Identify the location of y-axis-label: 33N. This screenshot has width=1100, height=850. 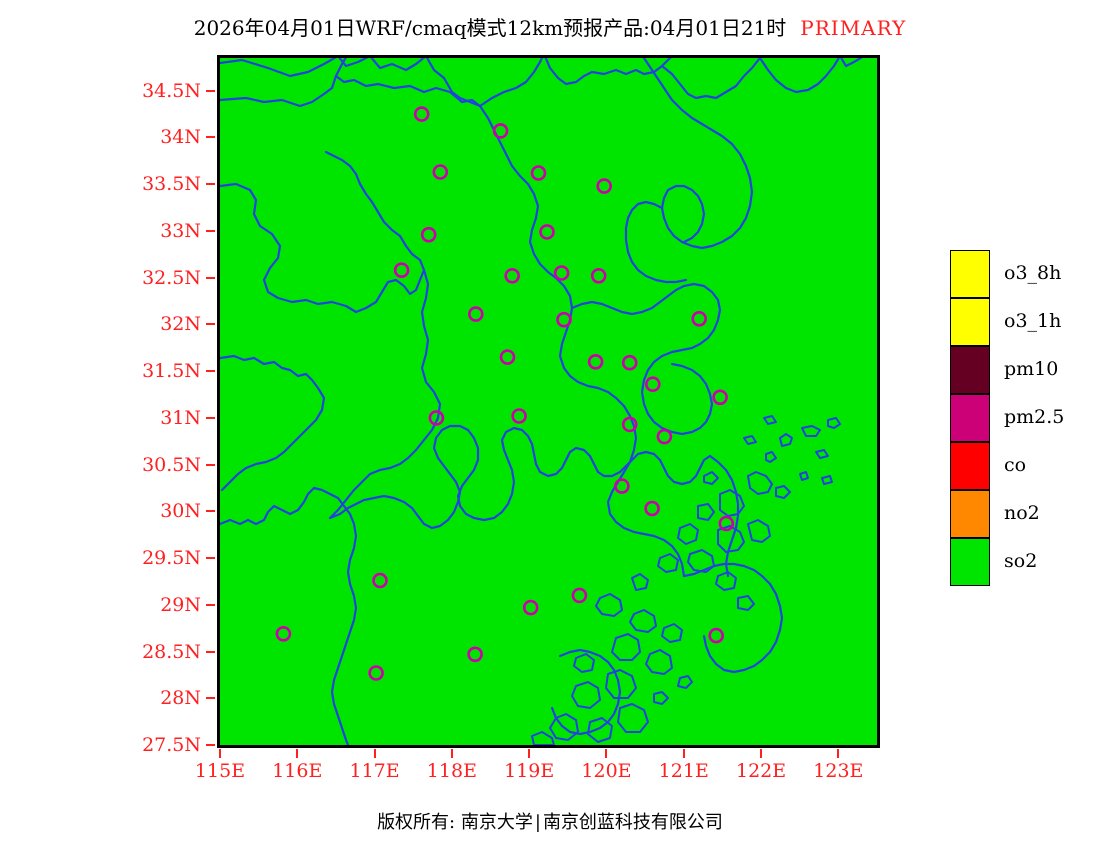
(180, 230).